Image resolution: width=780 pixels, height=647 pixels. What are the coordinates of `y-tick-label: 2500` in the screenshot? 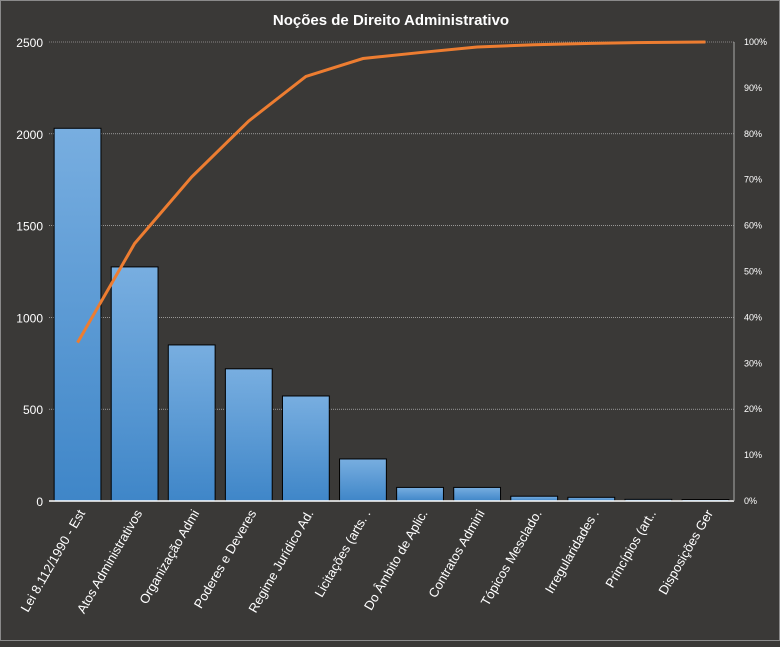 It's located at (29, 43).